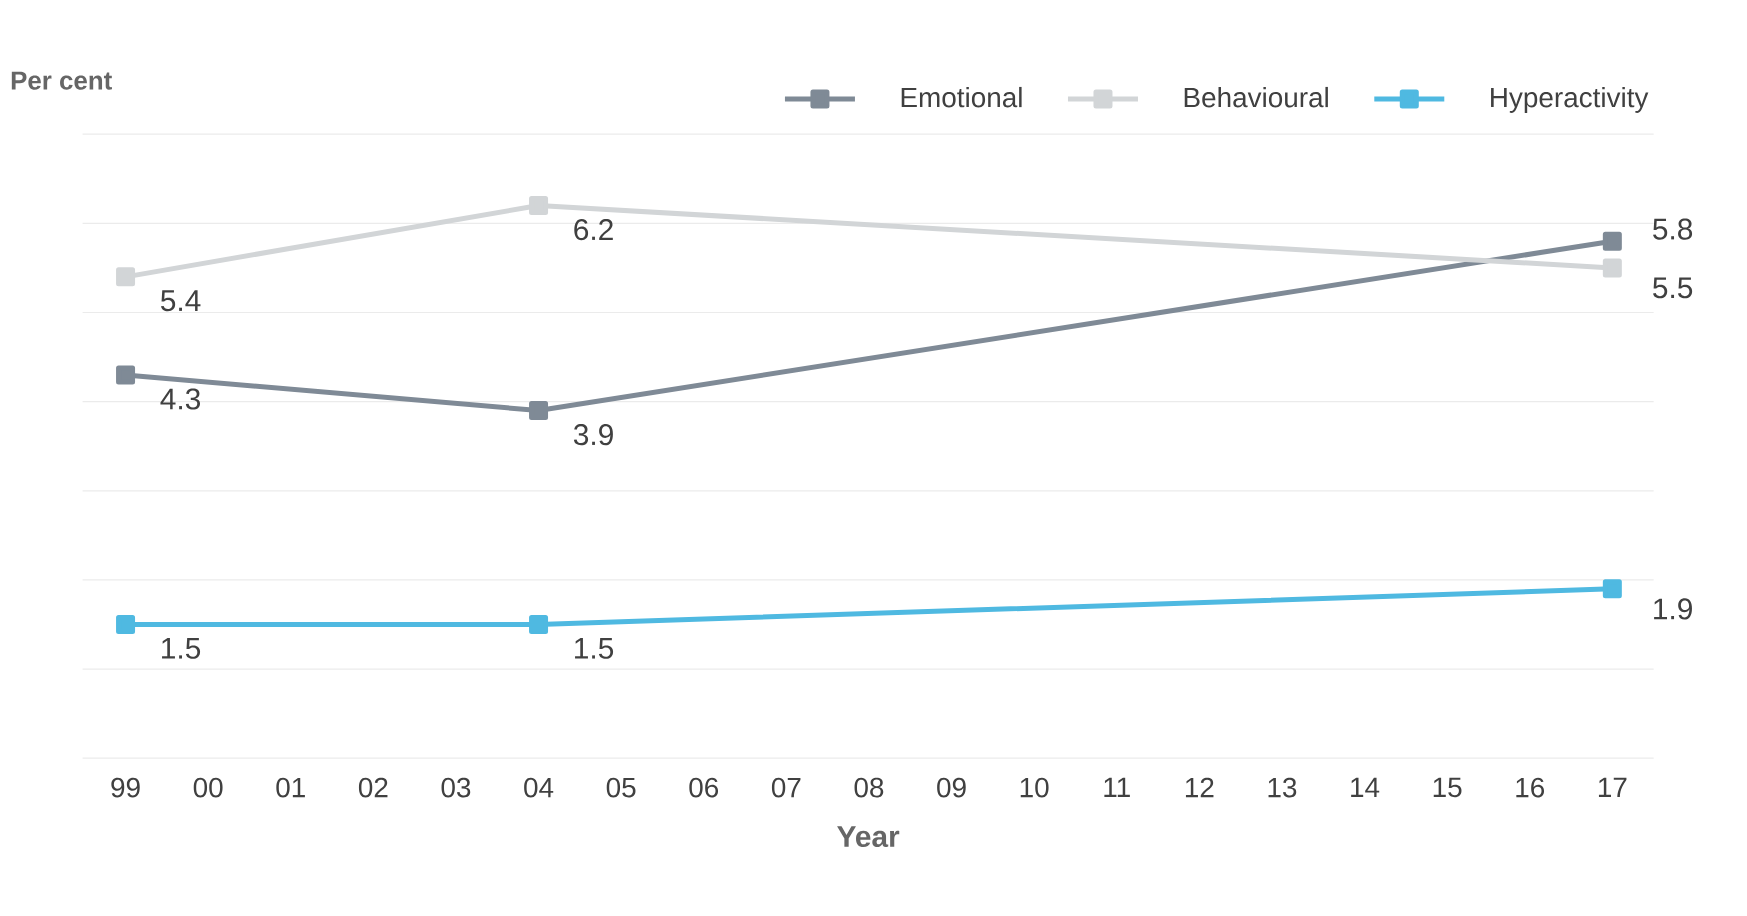 Image resolution: width=1747 pixels, height=916 pixels. I want to click on x-tick-label: 12, so click(1199, 787).